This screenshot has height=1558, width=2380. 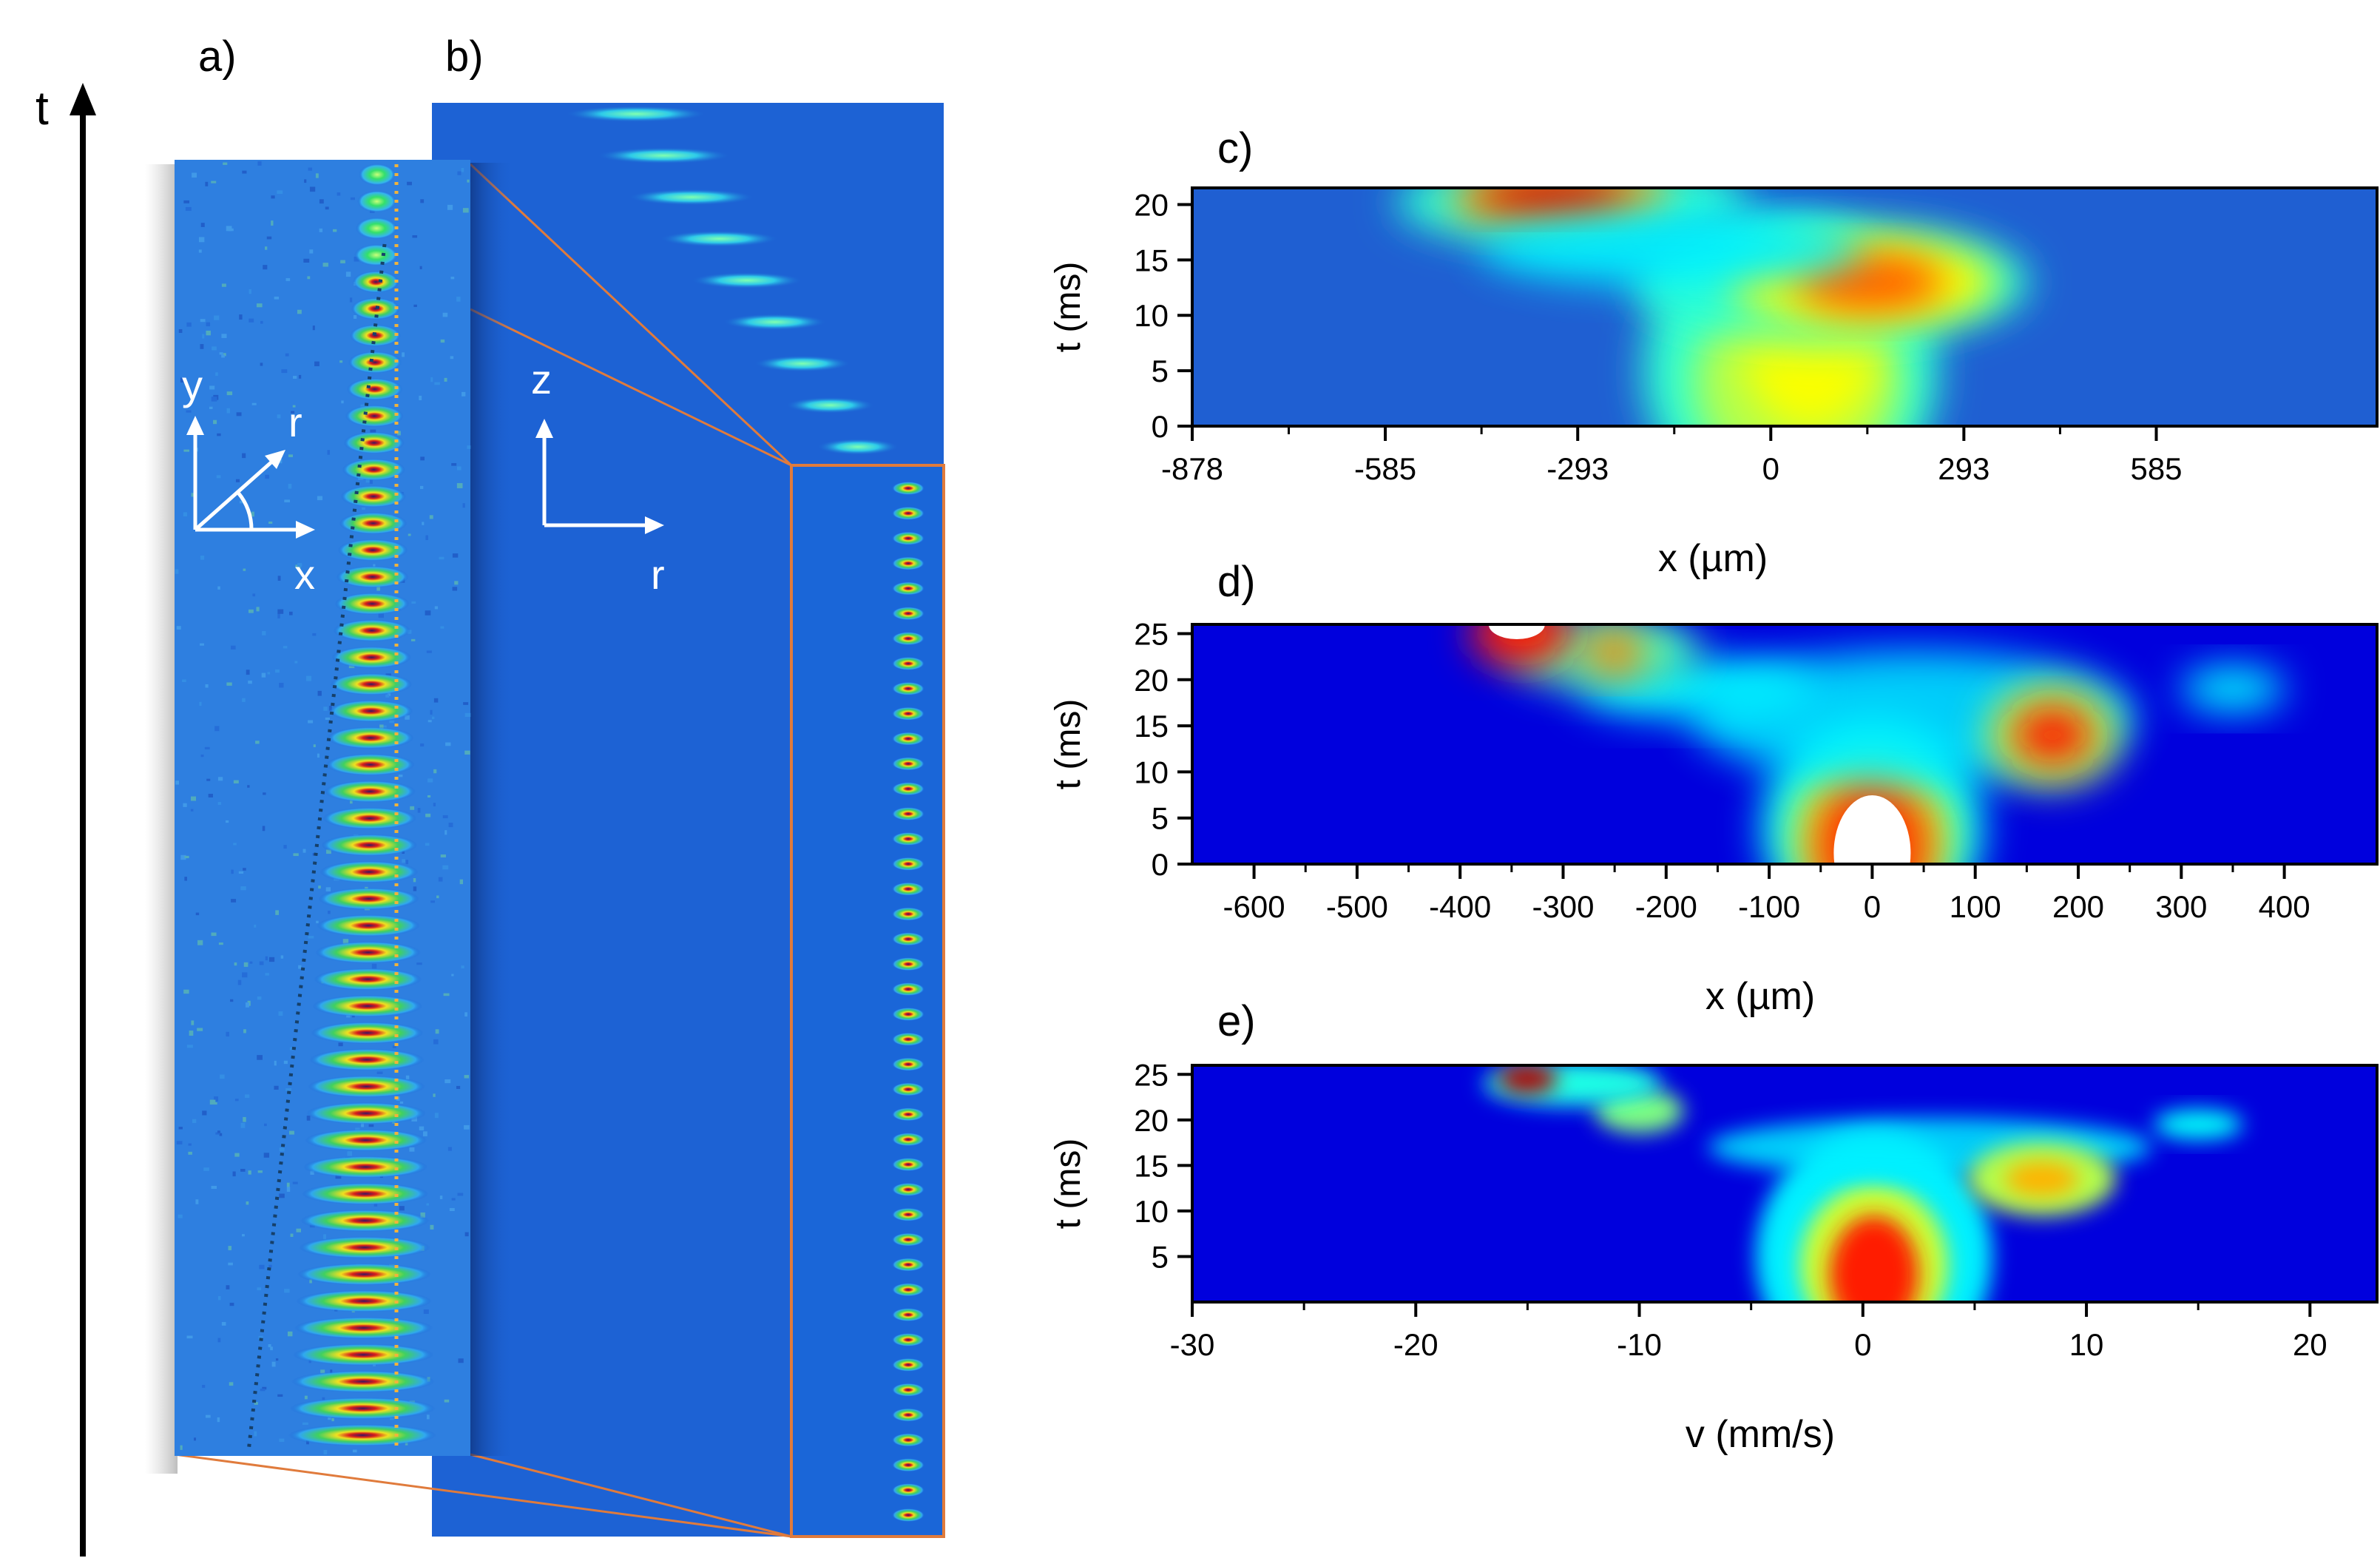 What do you see at coordinates (1761, 1434) in the screenshot?
I see `panel-e-xlabel: v (mm/s)` at bounding box center [1761, 1434].